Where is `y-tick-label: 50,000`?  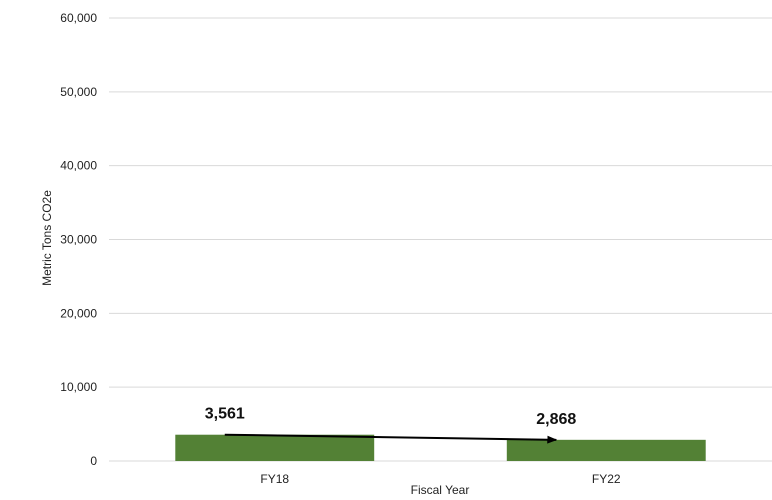
y-tick-label: 50,000 is located at coordinates (78, 92).